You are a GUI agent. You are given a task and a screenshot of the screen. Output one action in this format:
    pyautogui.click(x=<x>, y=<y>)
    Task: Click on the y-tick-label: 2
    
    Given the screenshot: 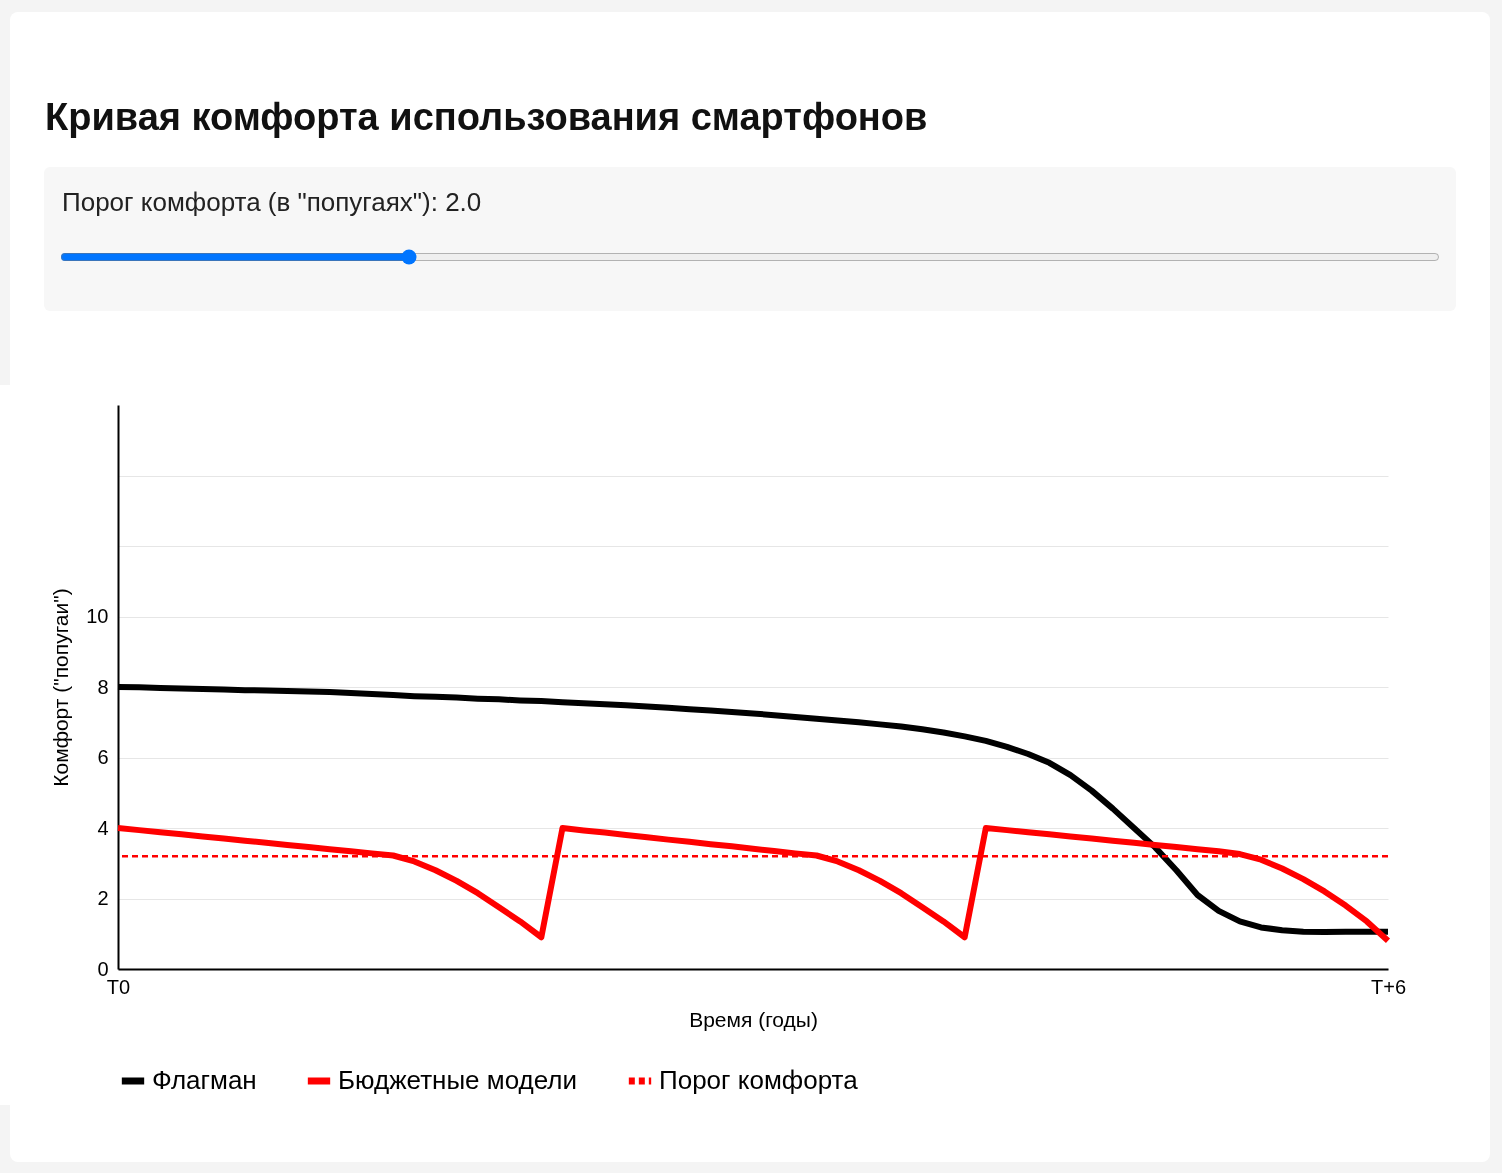 What is the action you would take?
    pyautogui.click(x=103, y=898)
    